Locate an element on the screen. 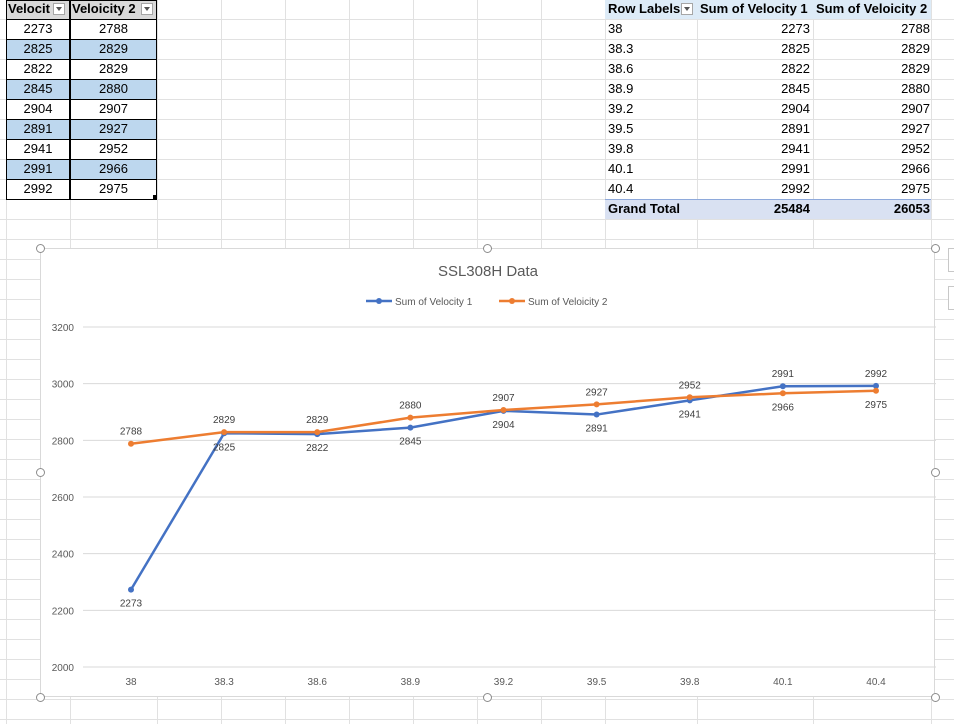 This screenshot has height=724, width=954. table-row-velocity-value: 2992 is located at coordinates (38, 188).